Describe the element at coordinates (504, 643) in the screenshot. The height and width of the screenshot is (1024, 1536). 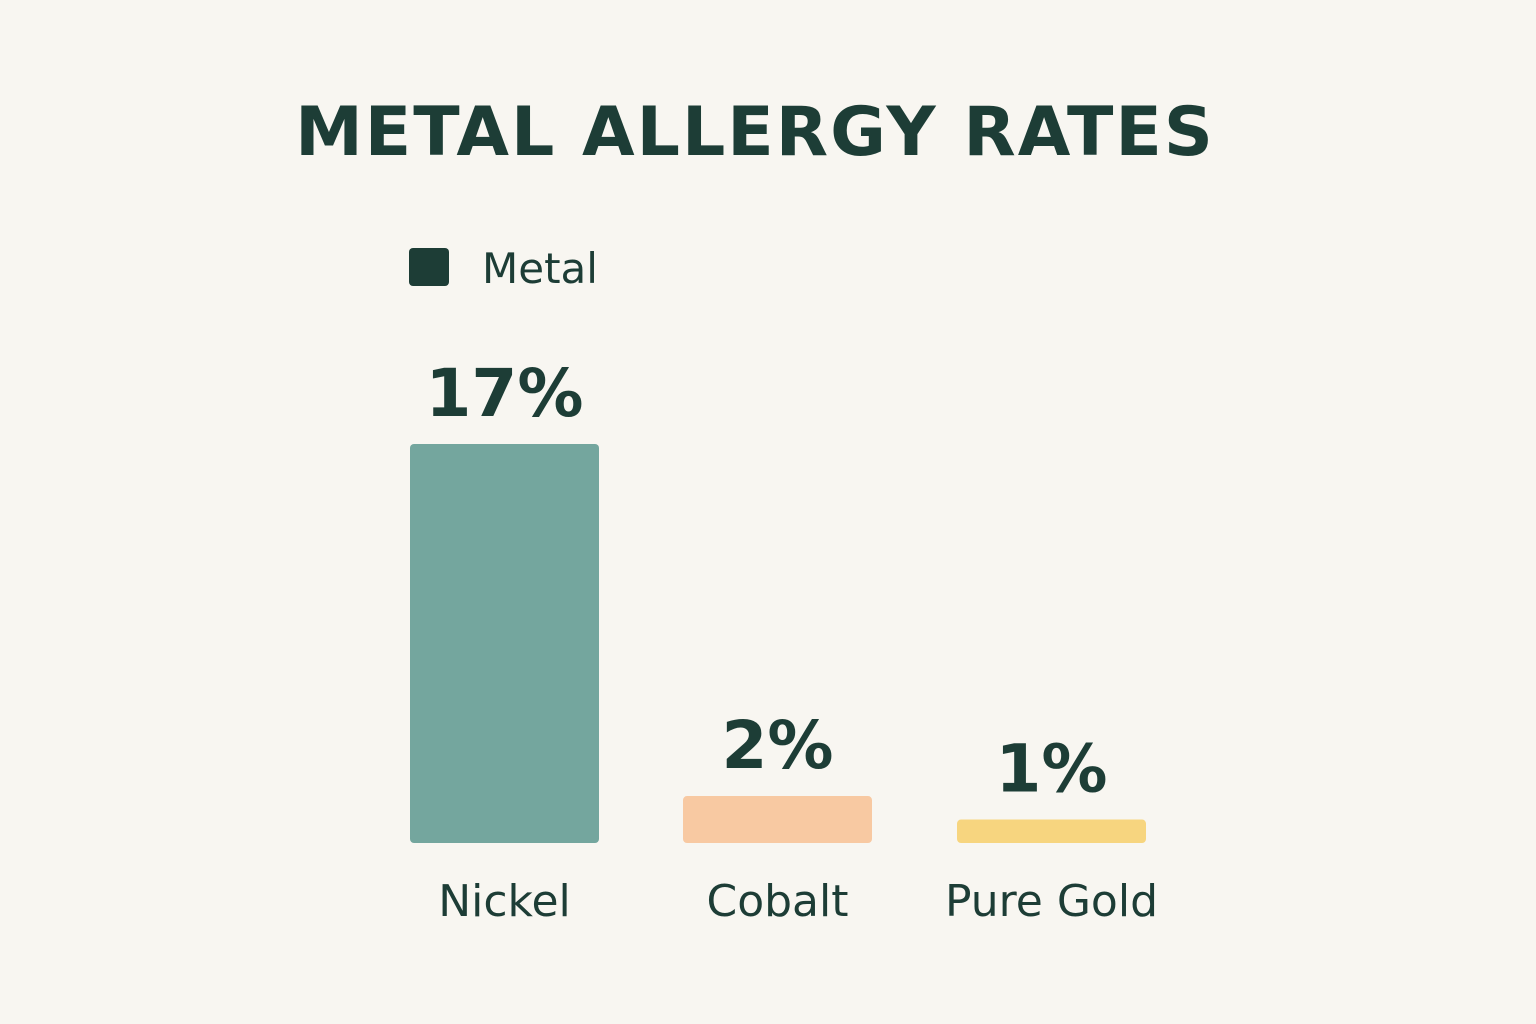
I see `bar-nickel` at that location.